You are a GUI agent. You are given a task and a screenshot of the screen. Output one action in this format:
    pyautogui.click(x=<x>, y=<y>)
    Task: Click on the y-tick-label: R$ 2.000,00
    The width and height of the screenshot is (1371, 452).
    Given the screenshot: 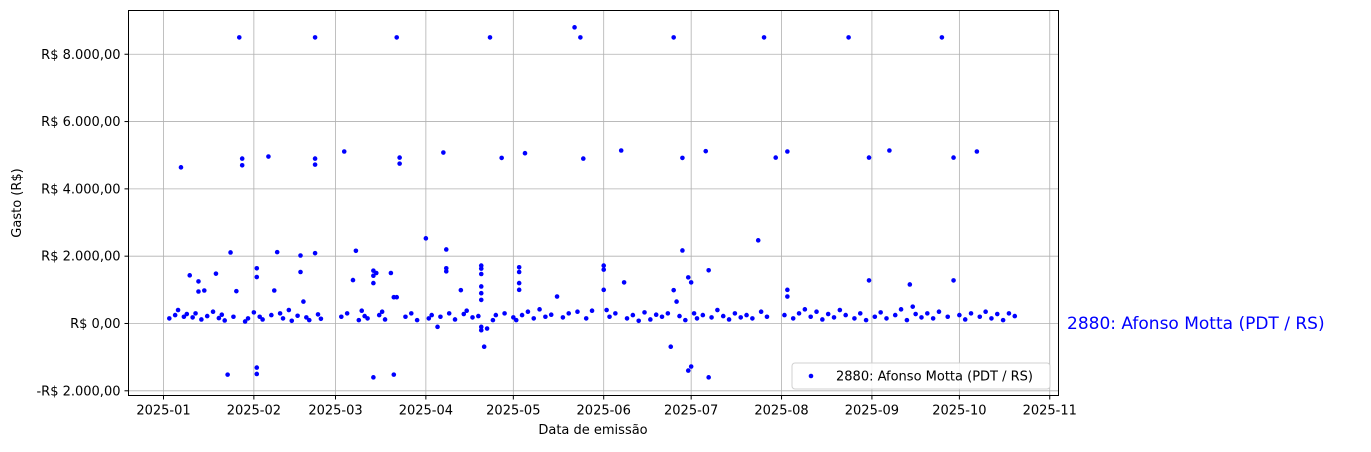 What is the action you would take?
    pyautogui.click(x=80, y=257)
    